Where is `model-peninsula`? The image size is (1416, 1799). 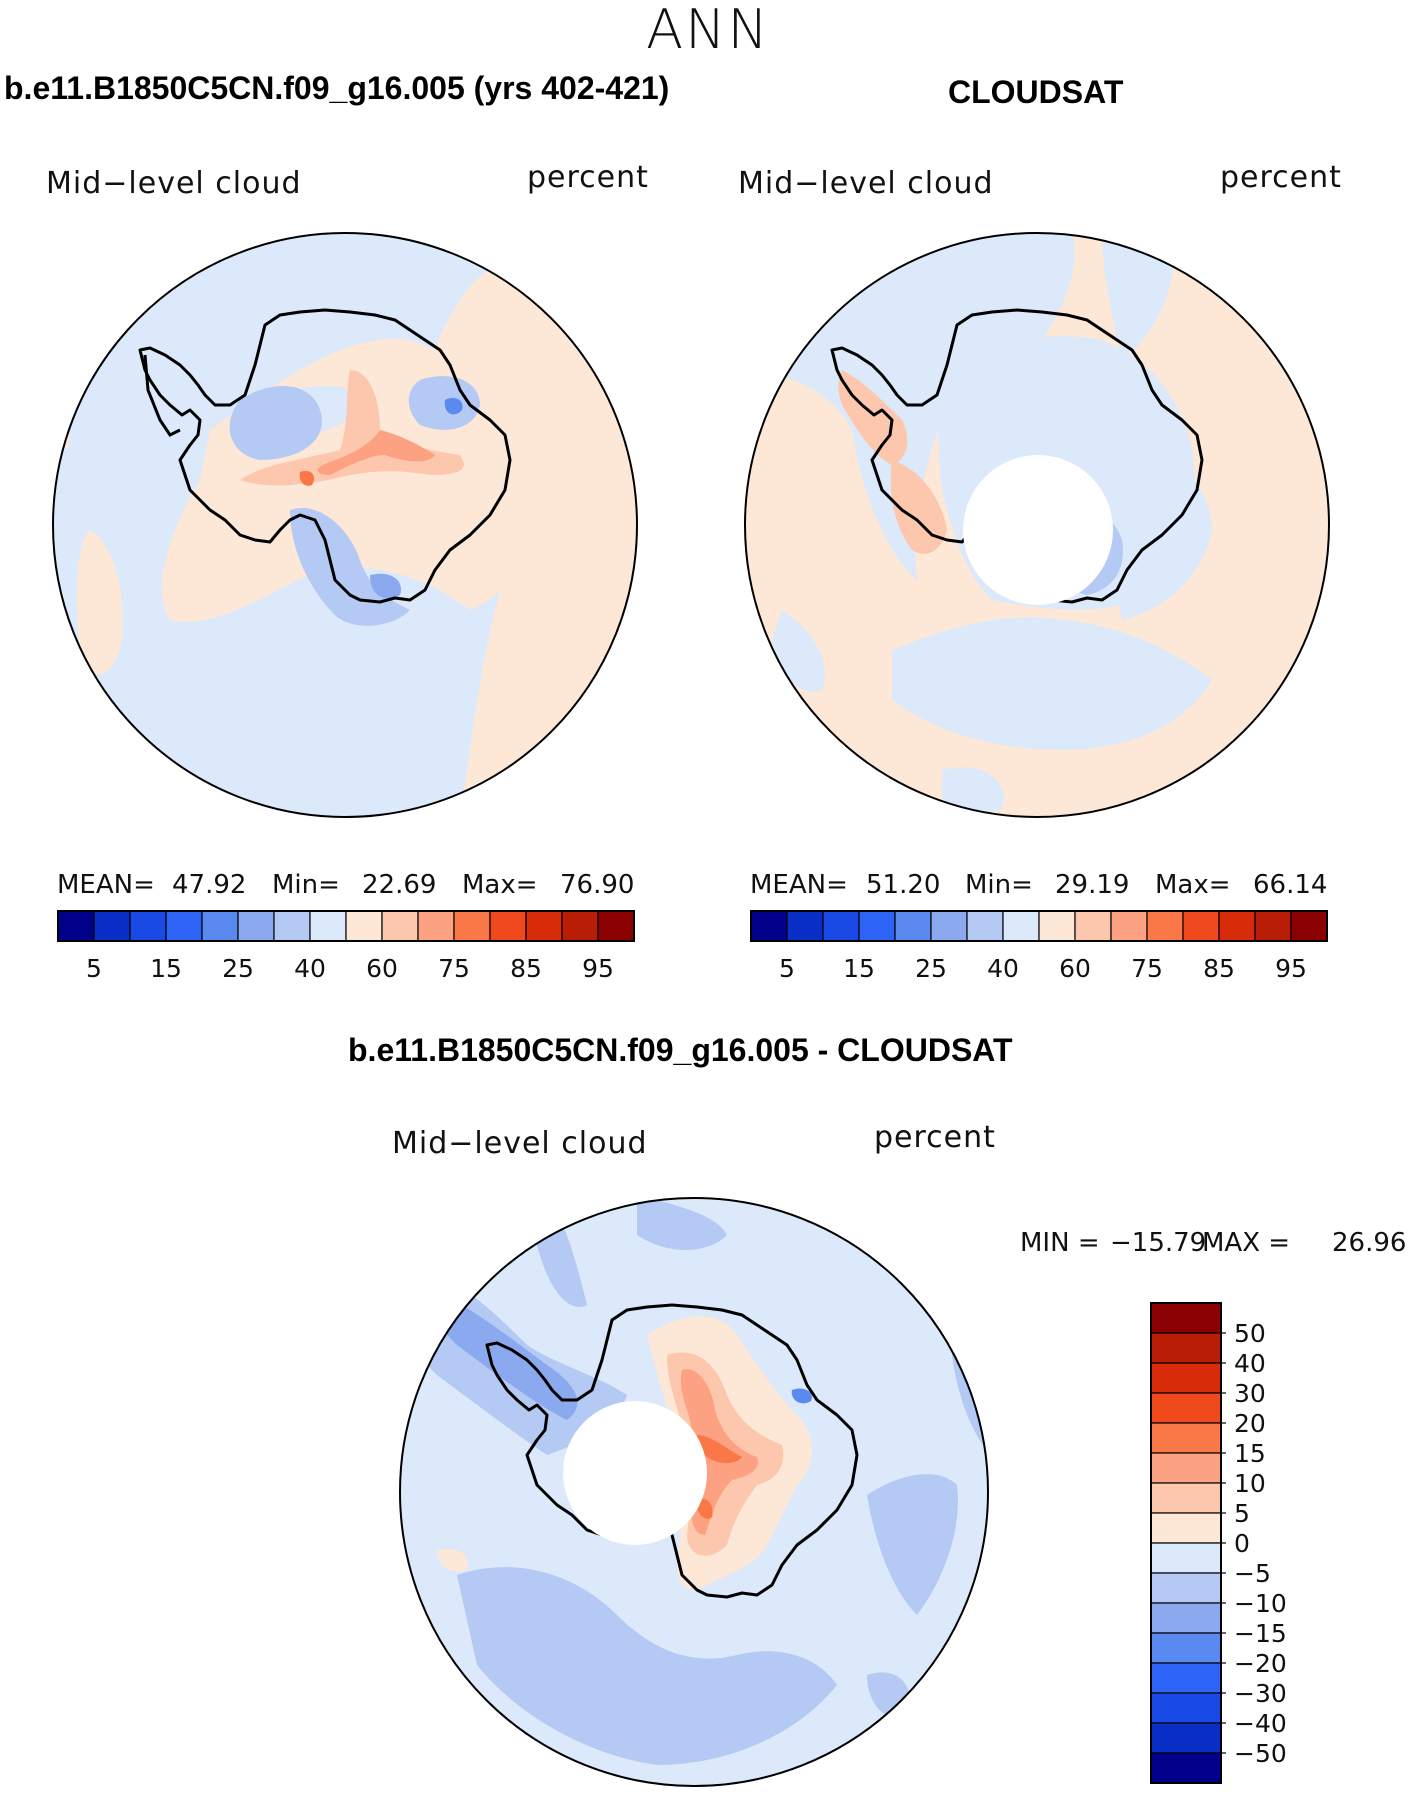
model-peninsula is located at coordinates (162, 395).